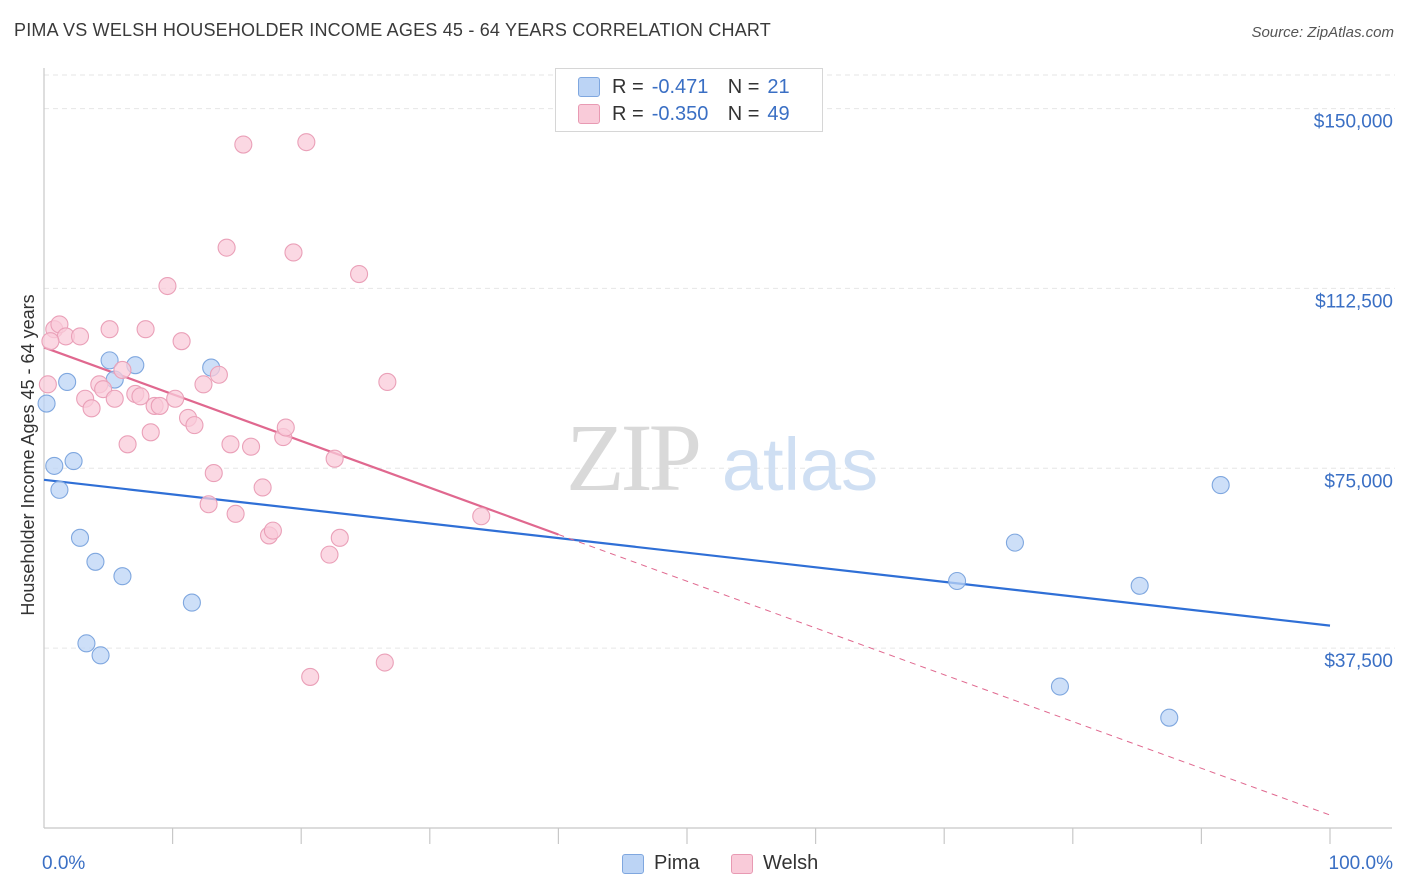 The width and height of the screenshot is (1406, 892). I want to click on welsh-legend-label: Welsh, so click(791, 863).